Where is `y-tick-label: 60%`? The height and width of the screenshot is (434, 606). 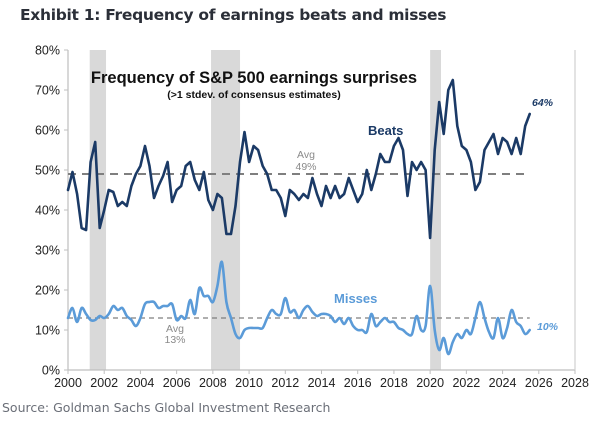
y-tick-label: 60% is located at coordinates (47, 131).